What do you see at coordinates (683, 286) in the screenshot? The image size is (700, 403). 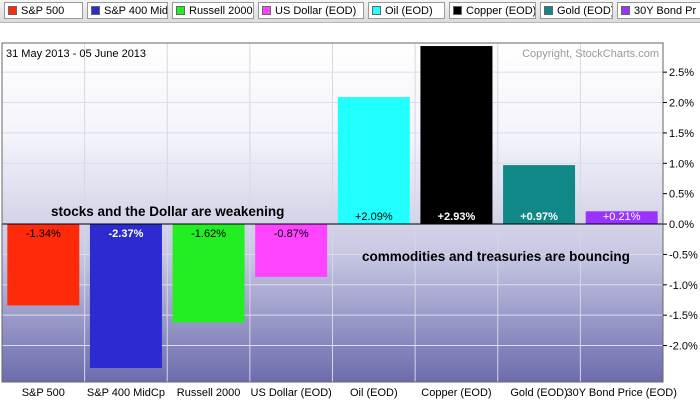 I see `y-tick-label: -1.0%` at bounding box center [683, 286].